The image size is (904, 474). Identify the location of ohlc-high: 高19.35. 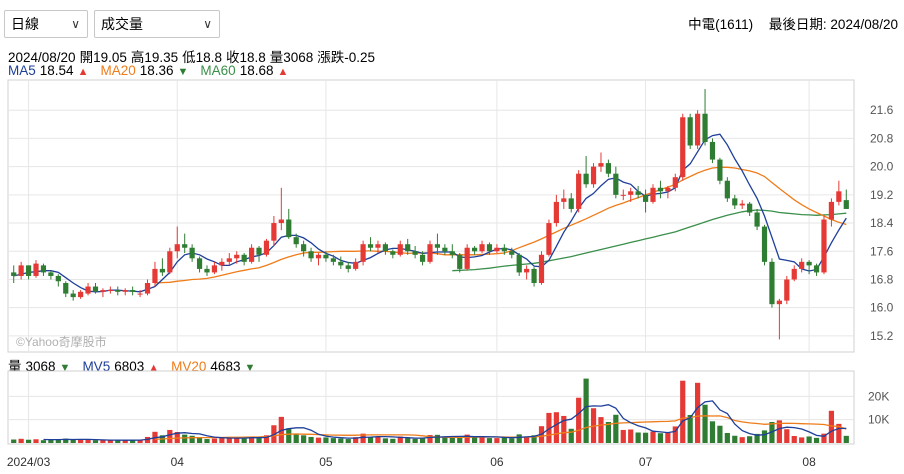
(154, 57).